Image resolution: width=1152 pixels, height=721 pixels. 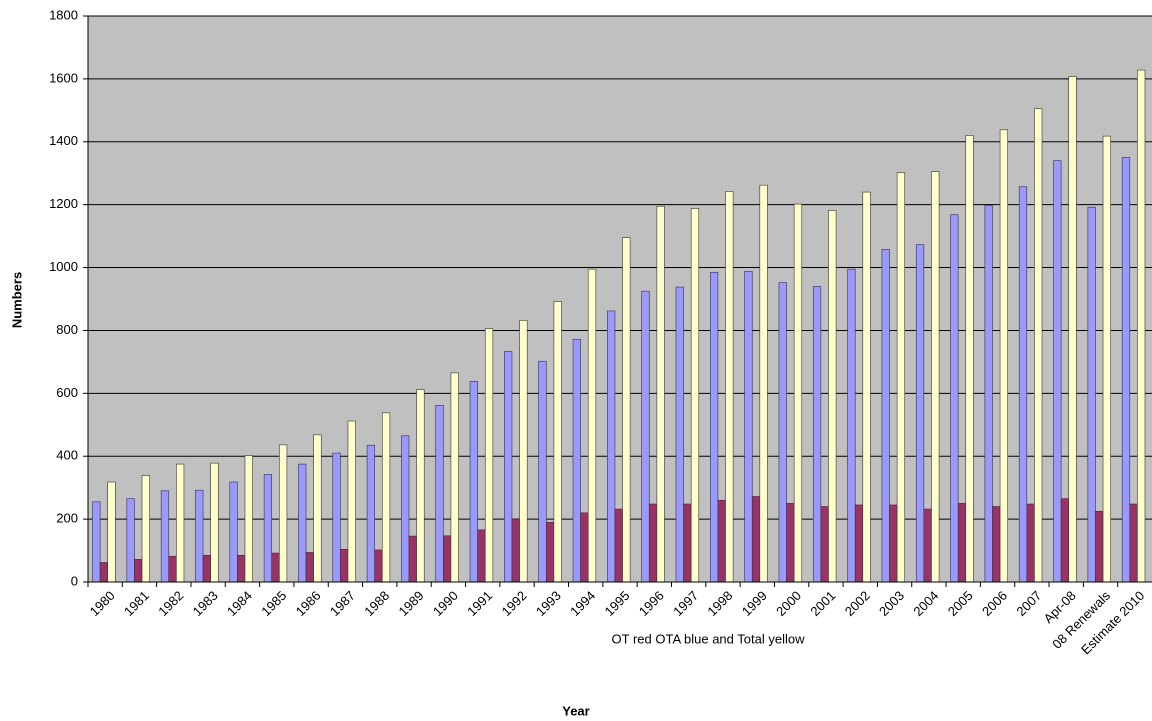 What do you see at coordinates (376, 603) in the screenshot?
I see `x-tick-label: 1988` at bounding box center [376, 603].